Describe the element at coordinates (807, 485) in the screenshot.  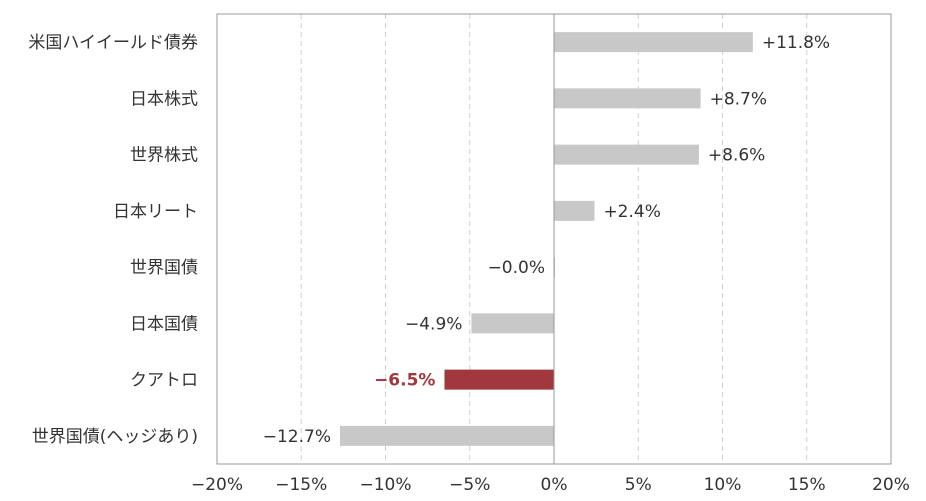
I see `x-tick-label: 15%` at that location.